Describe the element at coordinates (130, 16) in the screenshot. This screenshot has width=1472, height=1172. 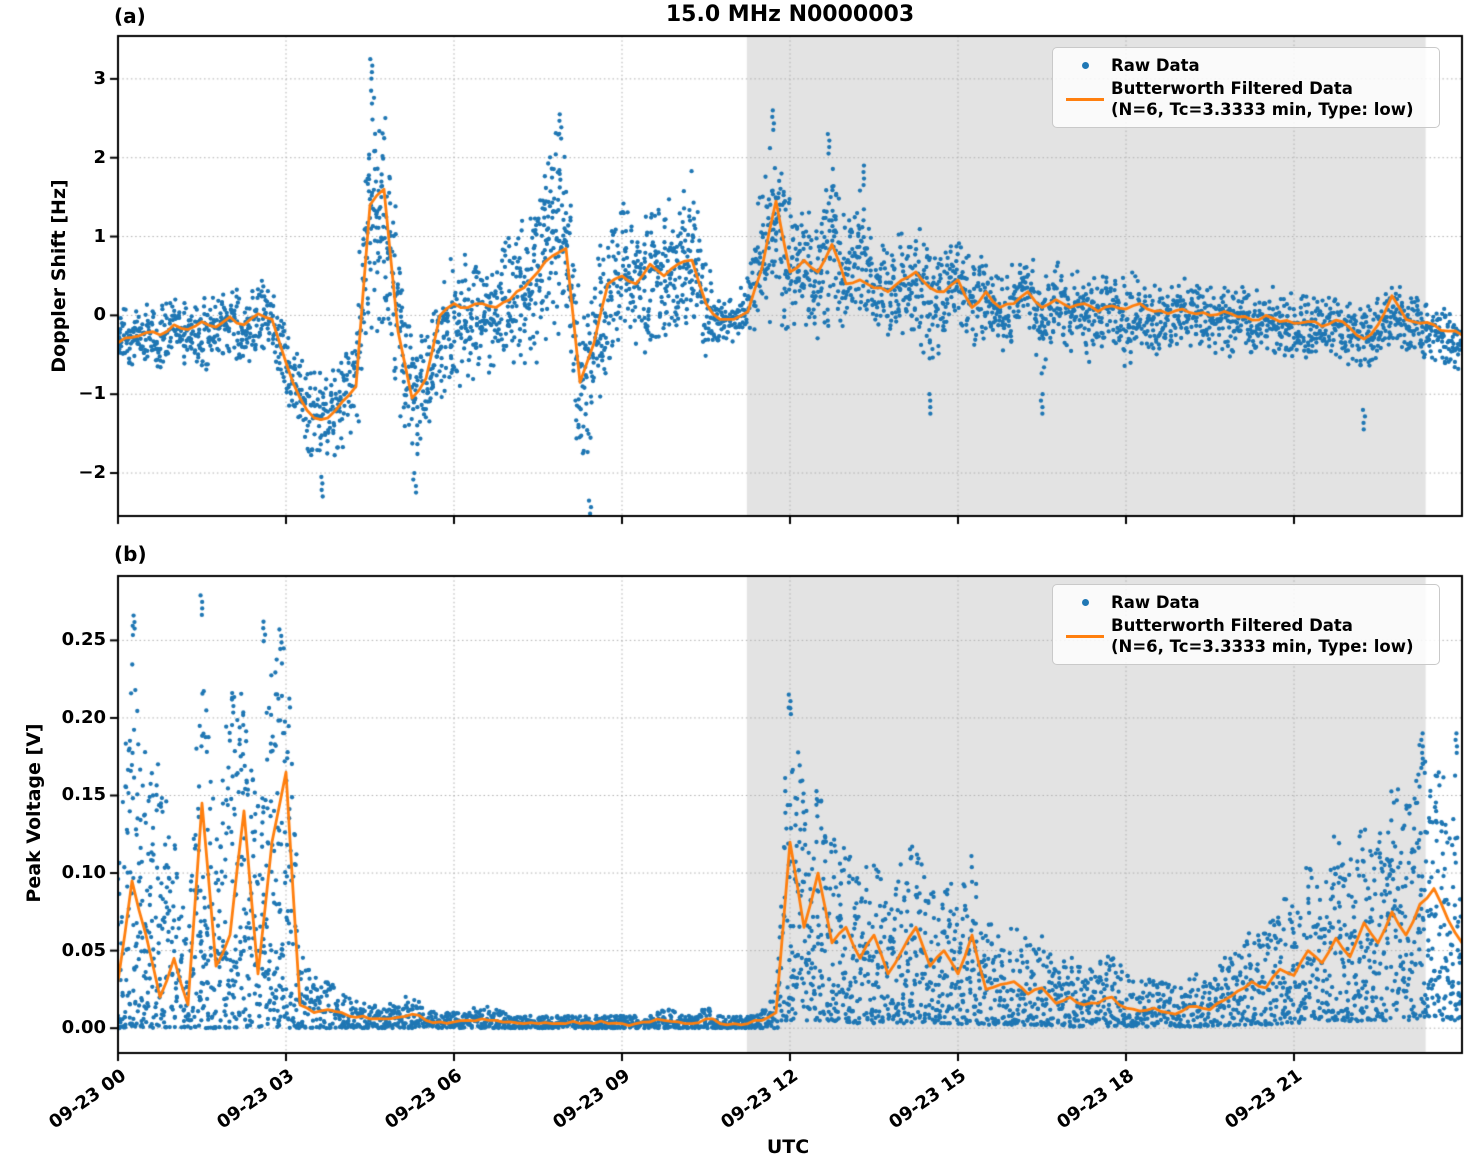
I see `panel-a-label: (a)` at that location.